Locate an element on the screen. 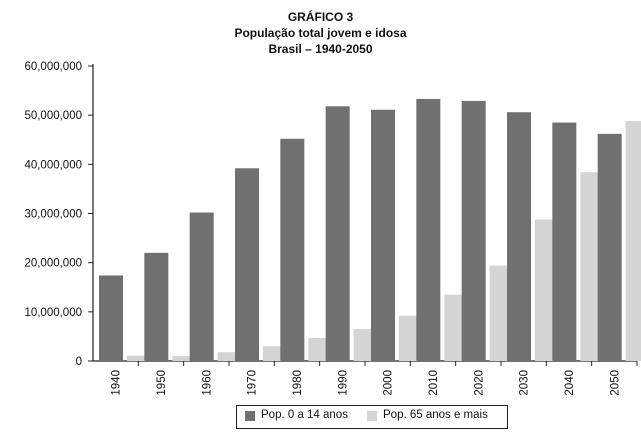 The image size is (641, 435). bar-youth-1990 is located at coordinates (337, 233).